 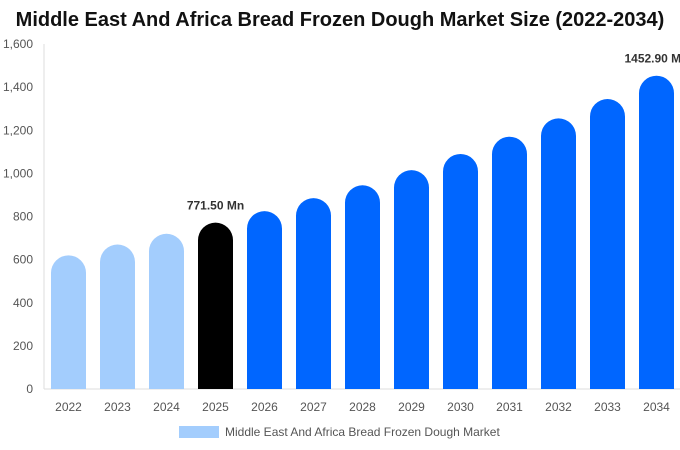 What do you see at coordinates (509, 262) in the screenshot?
I see `bar-2031` at bounding box center [509, 262].